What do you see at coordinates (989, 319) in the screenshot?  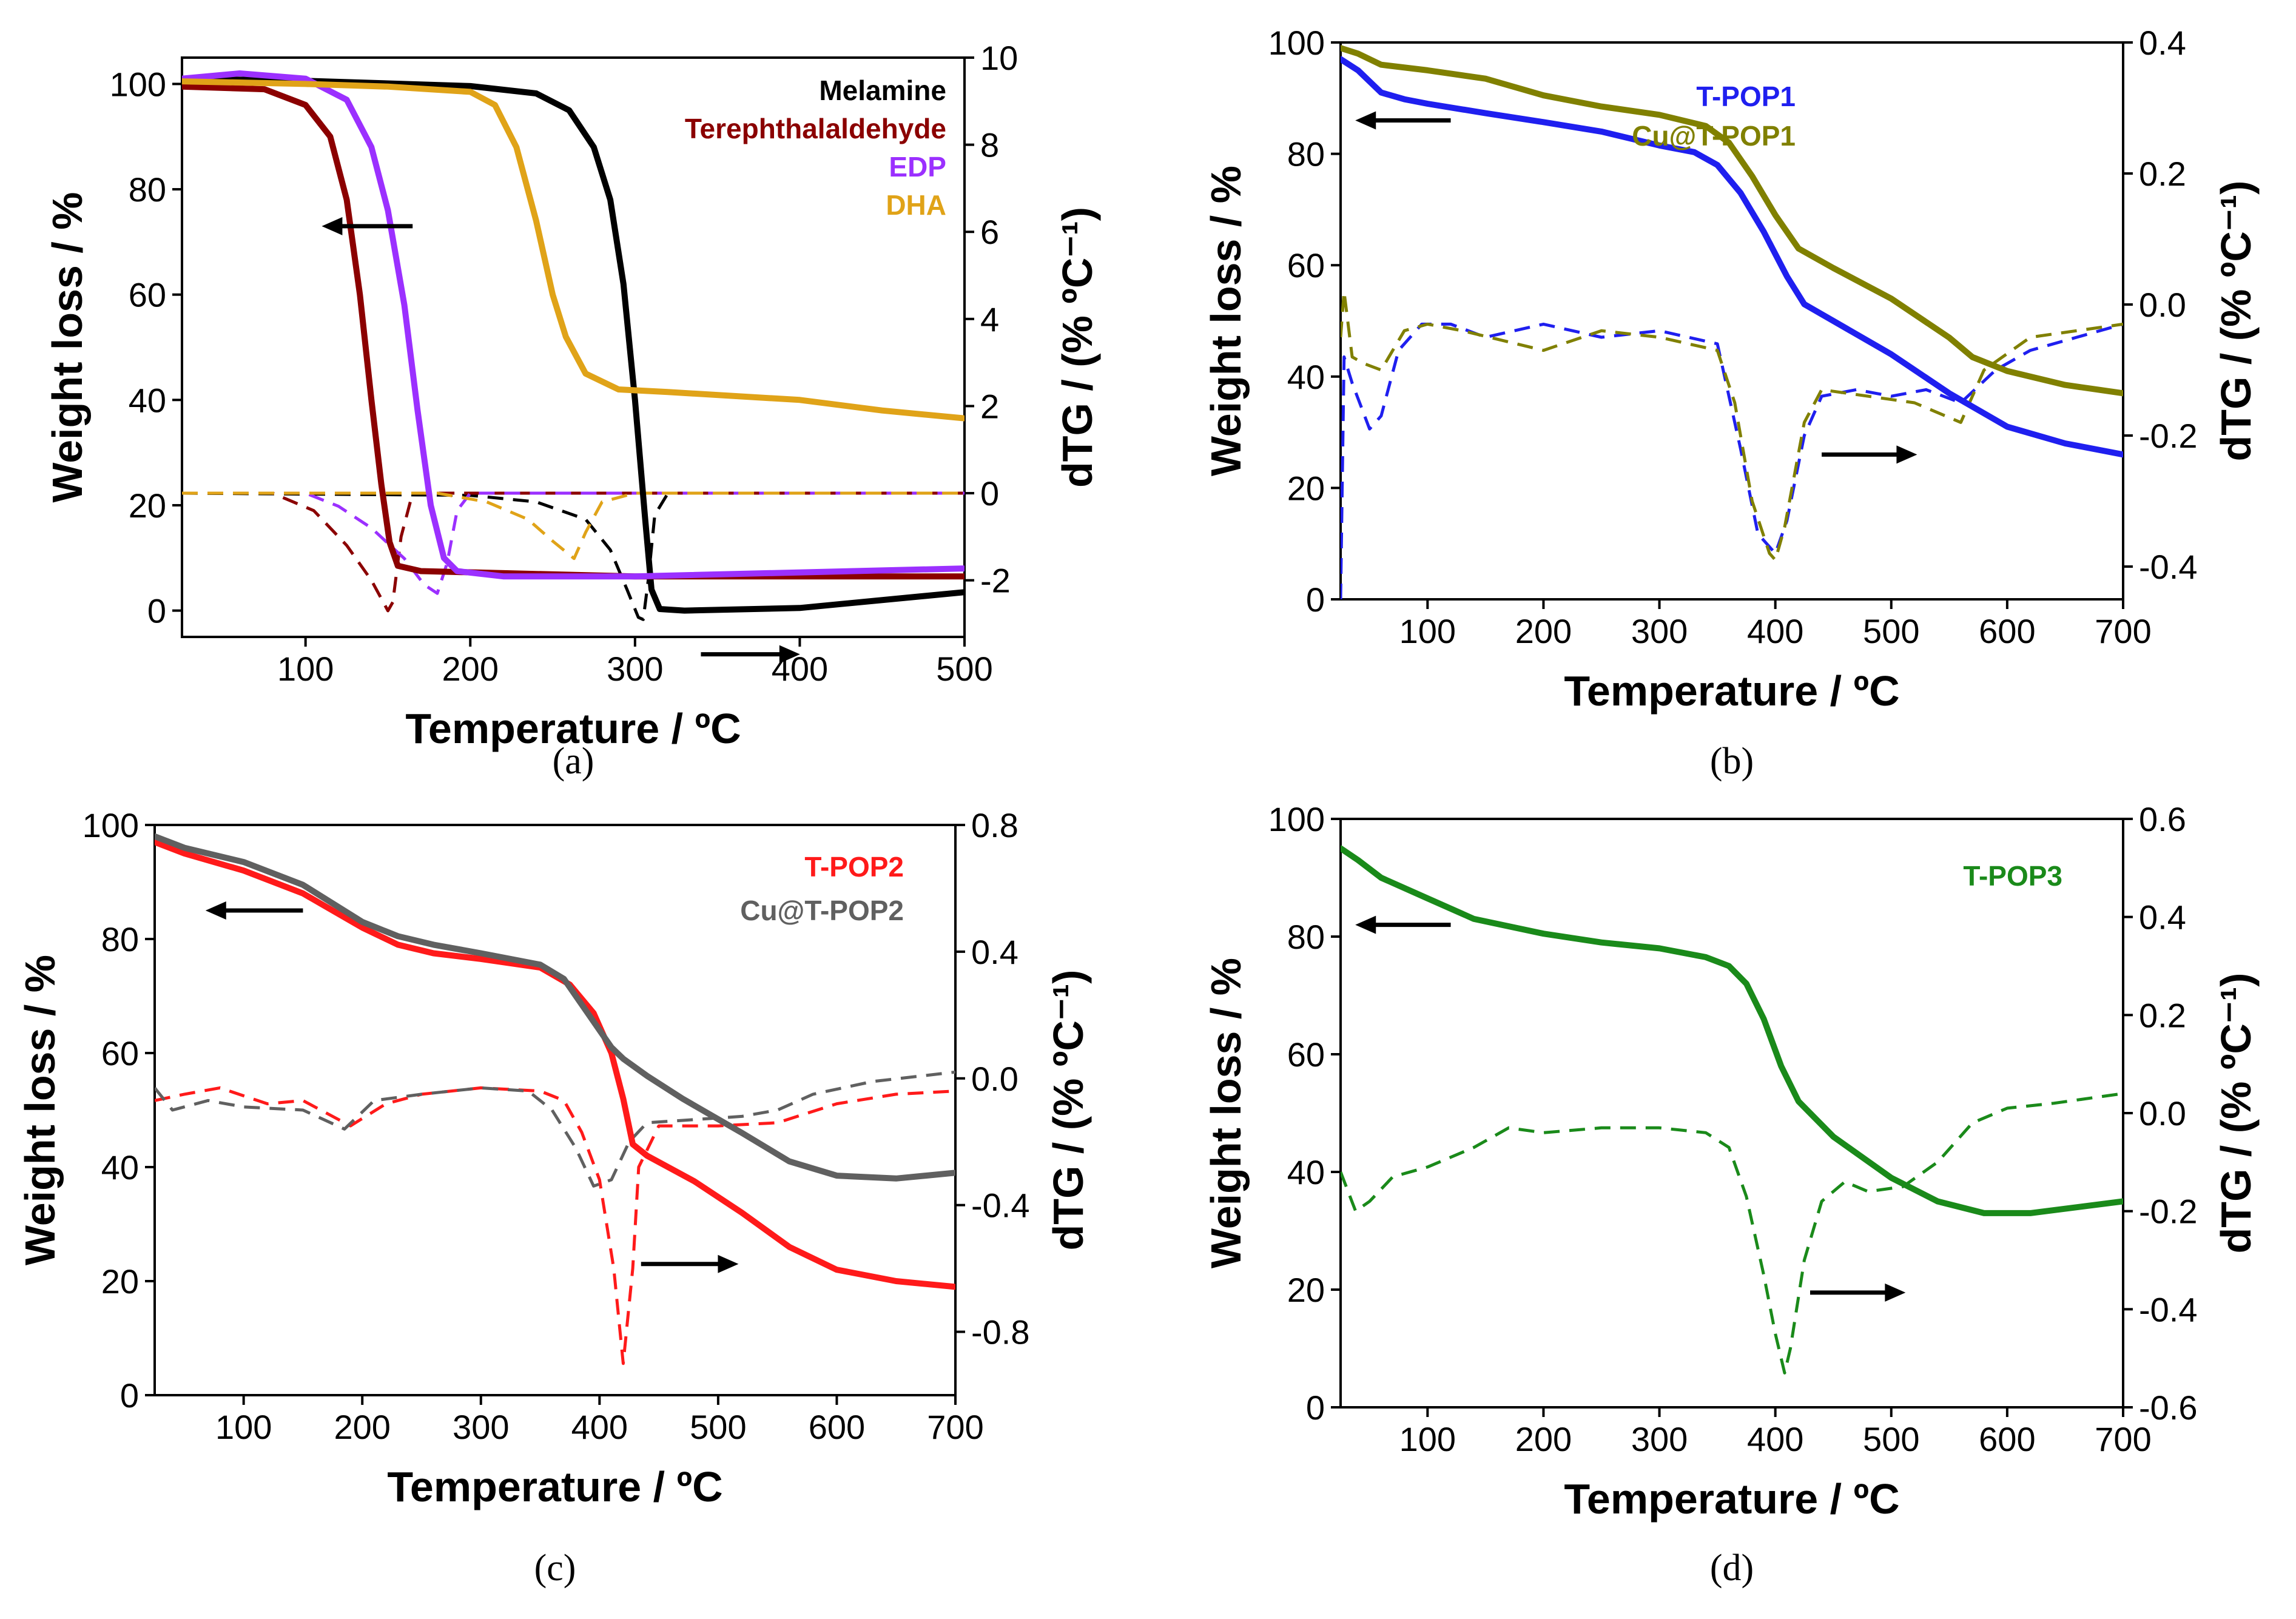 I see `y2-tick-label: 4` at bounding box center [989, 319].